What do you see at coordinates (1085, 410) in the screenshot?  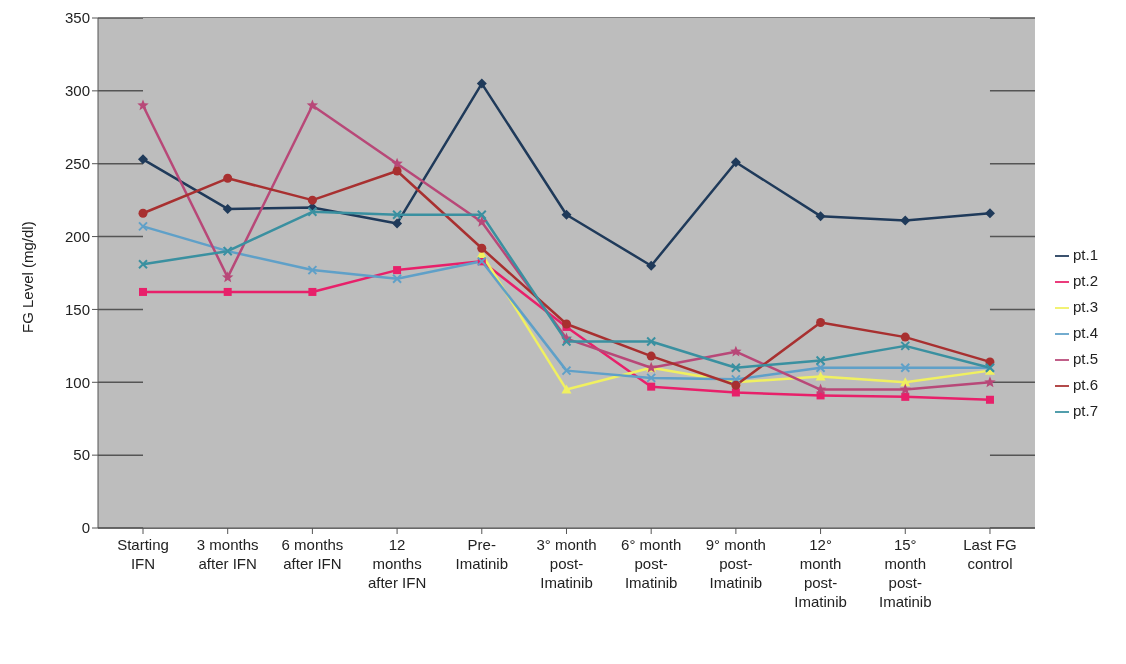 I see `legend-label: pt.7` at bounding box center [1085, 410].